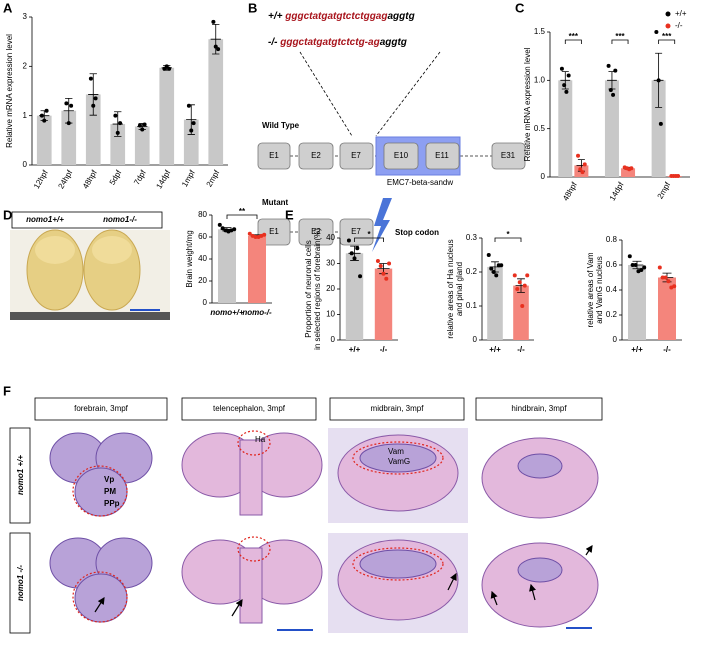  I want to click on legend-label: +/+, so click(681, 13).